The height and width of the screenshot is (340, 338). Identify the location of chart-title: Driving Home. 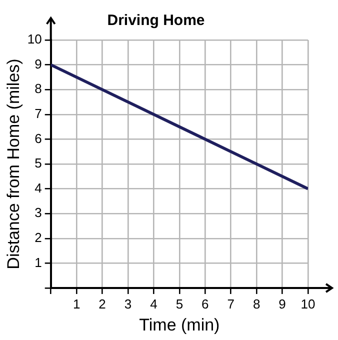
(156, 21).